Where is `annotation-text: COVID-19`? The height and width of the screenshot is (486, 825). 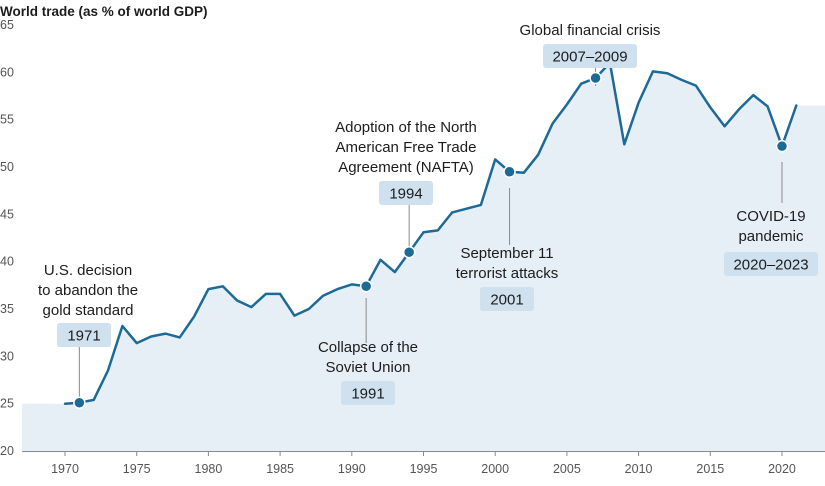 annotation-text: COVID-19 is located at coordinates (770, 216).